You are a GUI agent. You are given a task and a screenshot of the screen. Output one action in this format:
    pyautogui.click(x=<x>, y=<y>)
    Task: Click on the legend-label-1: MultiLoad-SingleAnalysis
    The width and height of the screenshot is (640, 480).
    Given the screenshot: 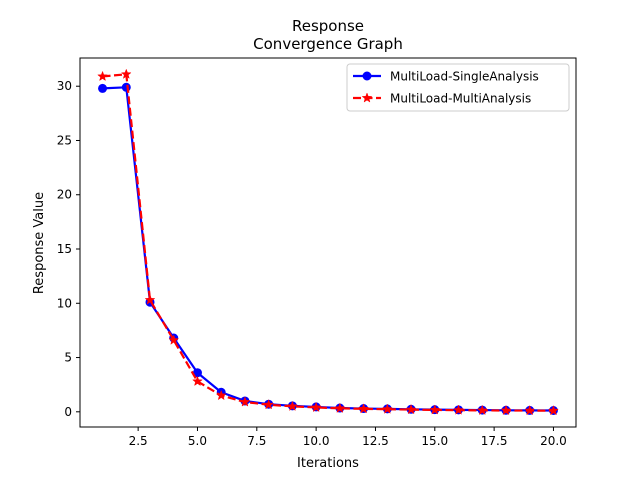 What is the action you would take?
    pyautogui.click(x=464, y=77)
    